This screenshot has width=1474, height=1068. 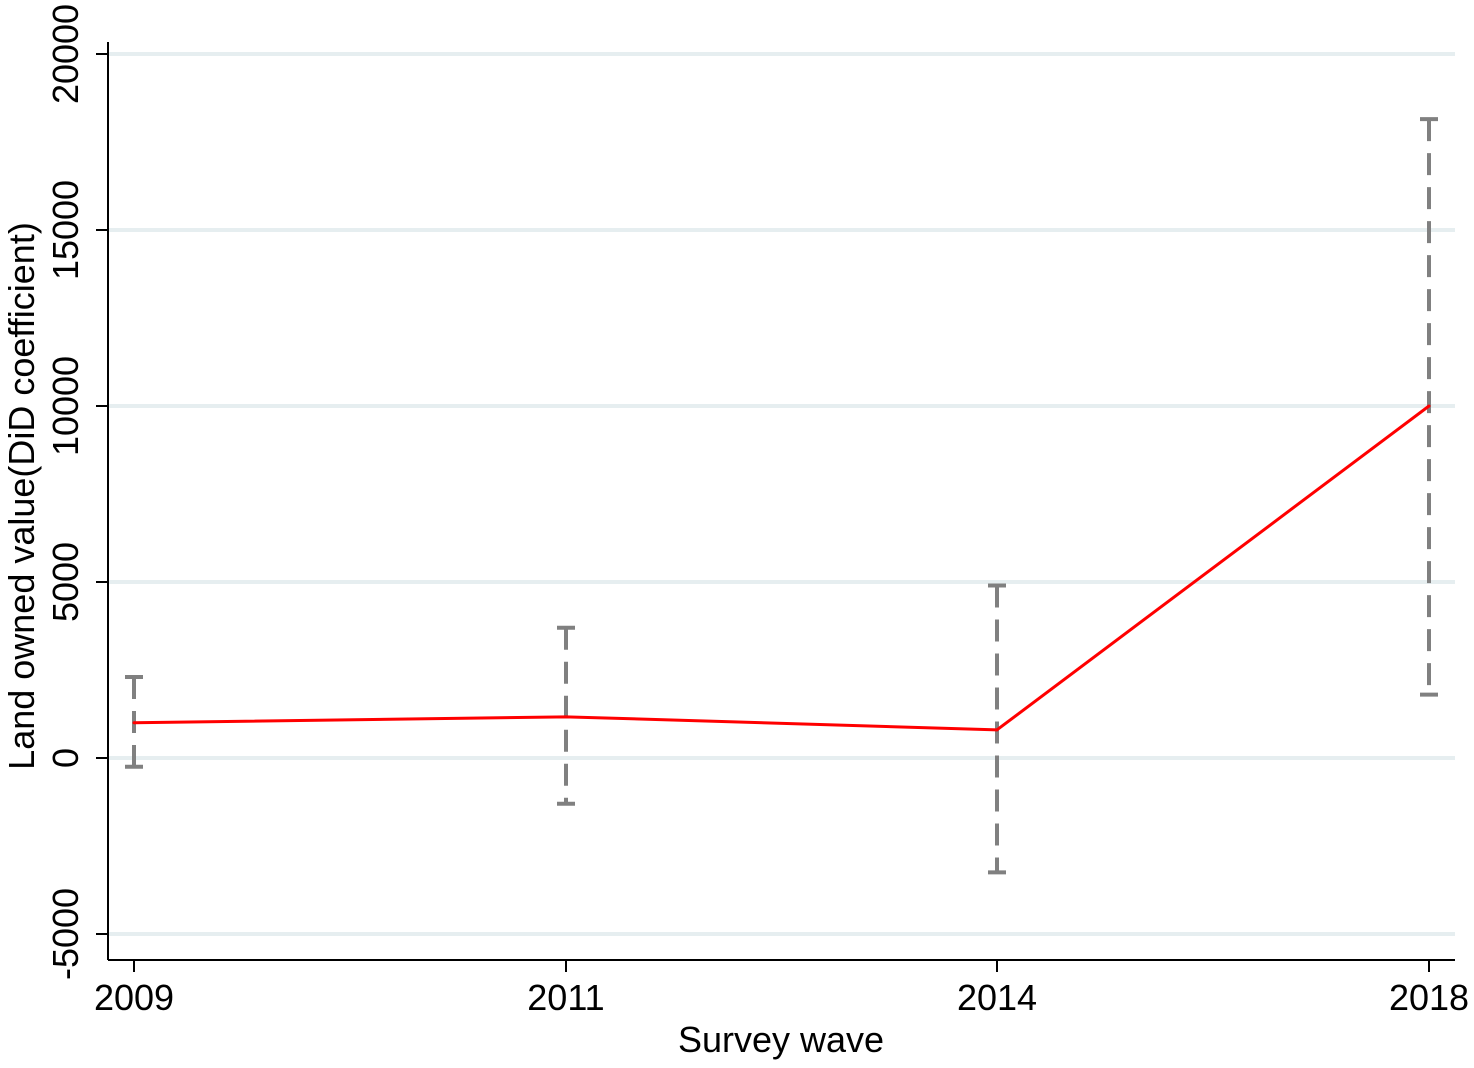 What do you see at coordinates (1429, 997) in the screenshot?
I see `x-tick-label: 2018` at bounding box center [1429, 997].